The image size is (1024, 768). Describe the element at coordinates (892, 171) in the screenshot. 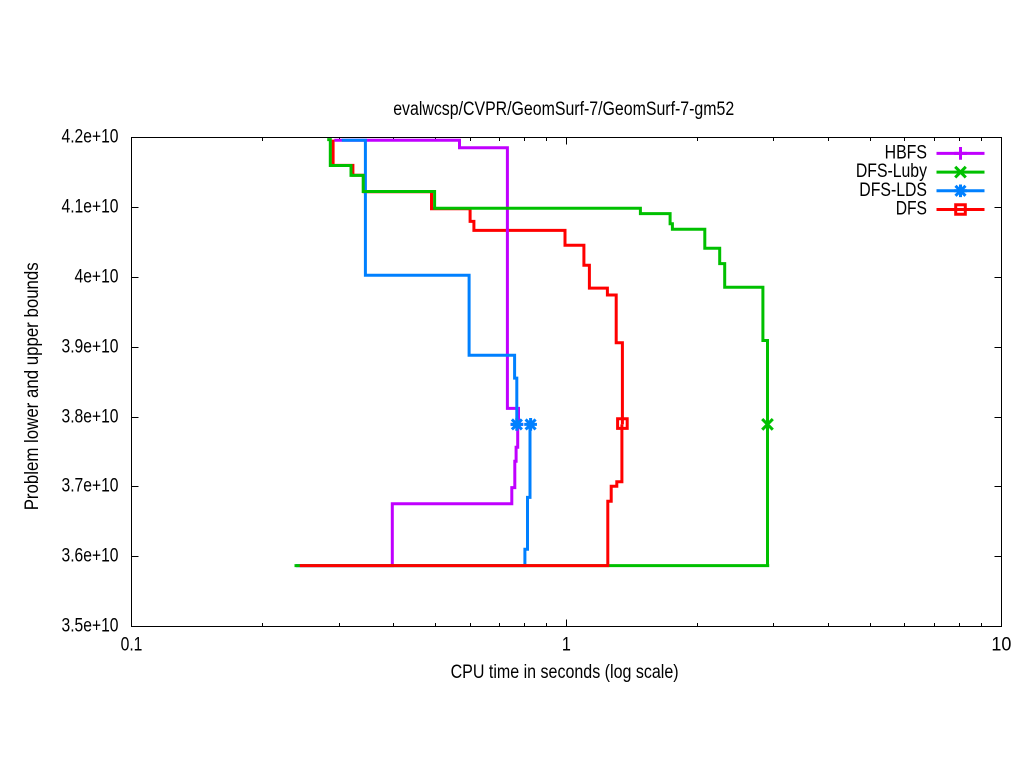

I see `svg-text: DFS-Luby` at that location.